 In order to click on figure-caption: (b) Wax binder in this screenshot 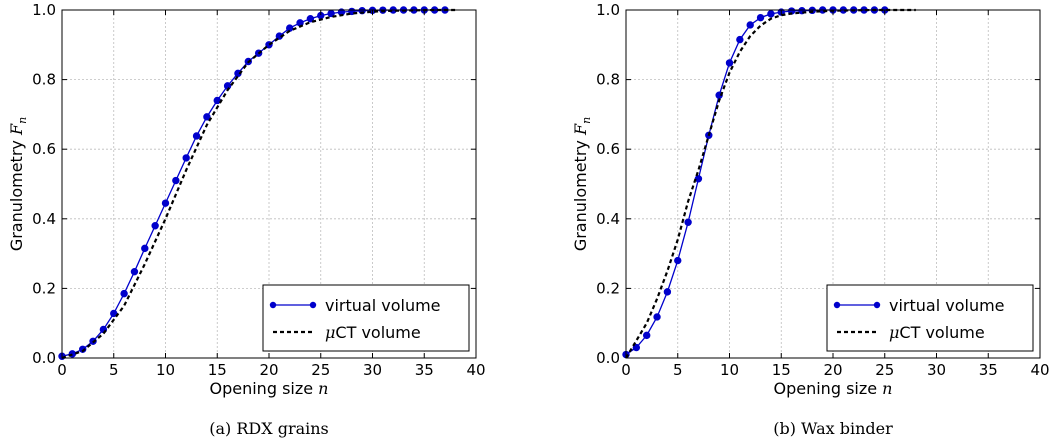, I will do `click(833, 428)`.